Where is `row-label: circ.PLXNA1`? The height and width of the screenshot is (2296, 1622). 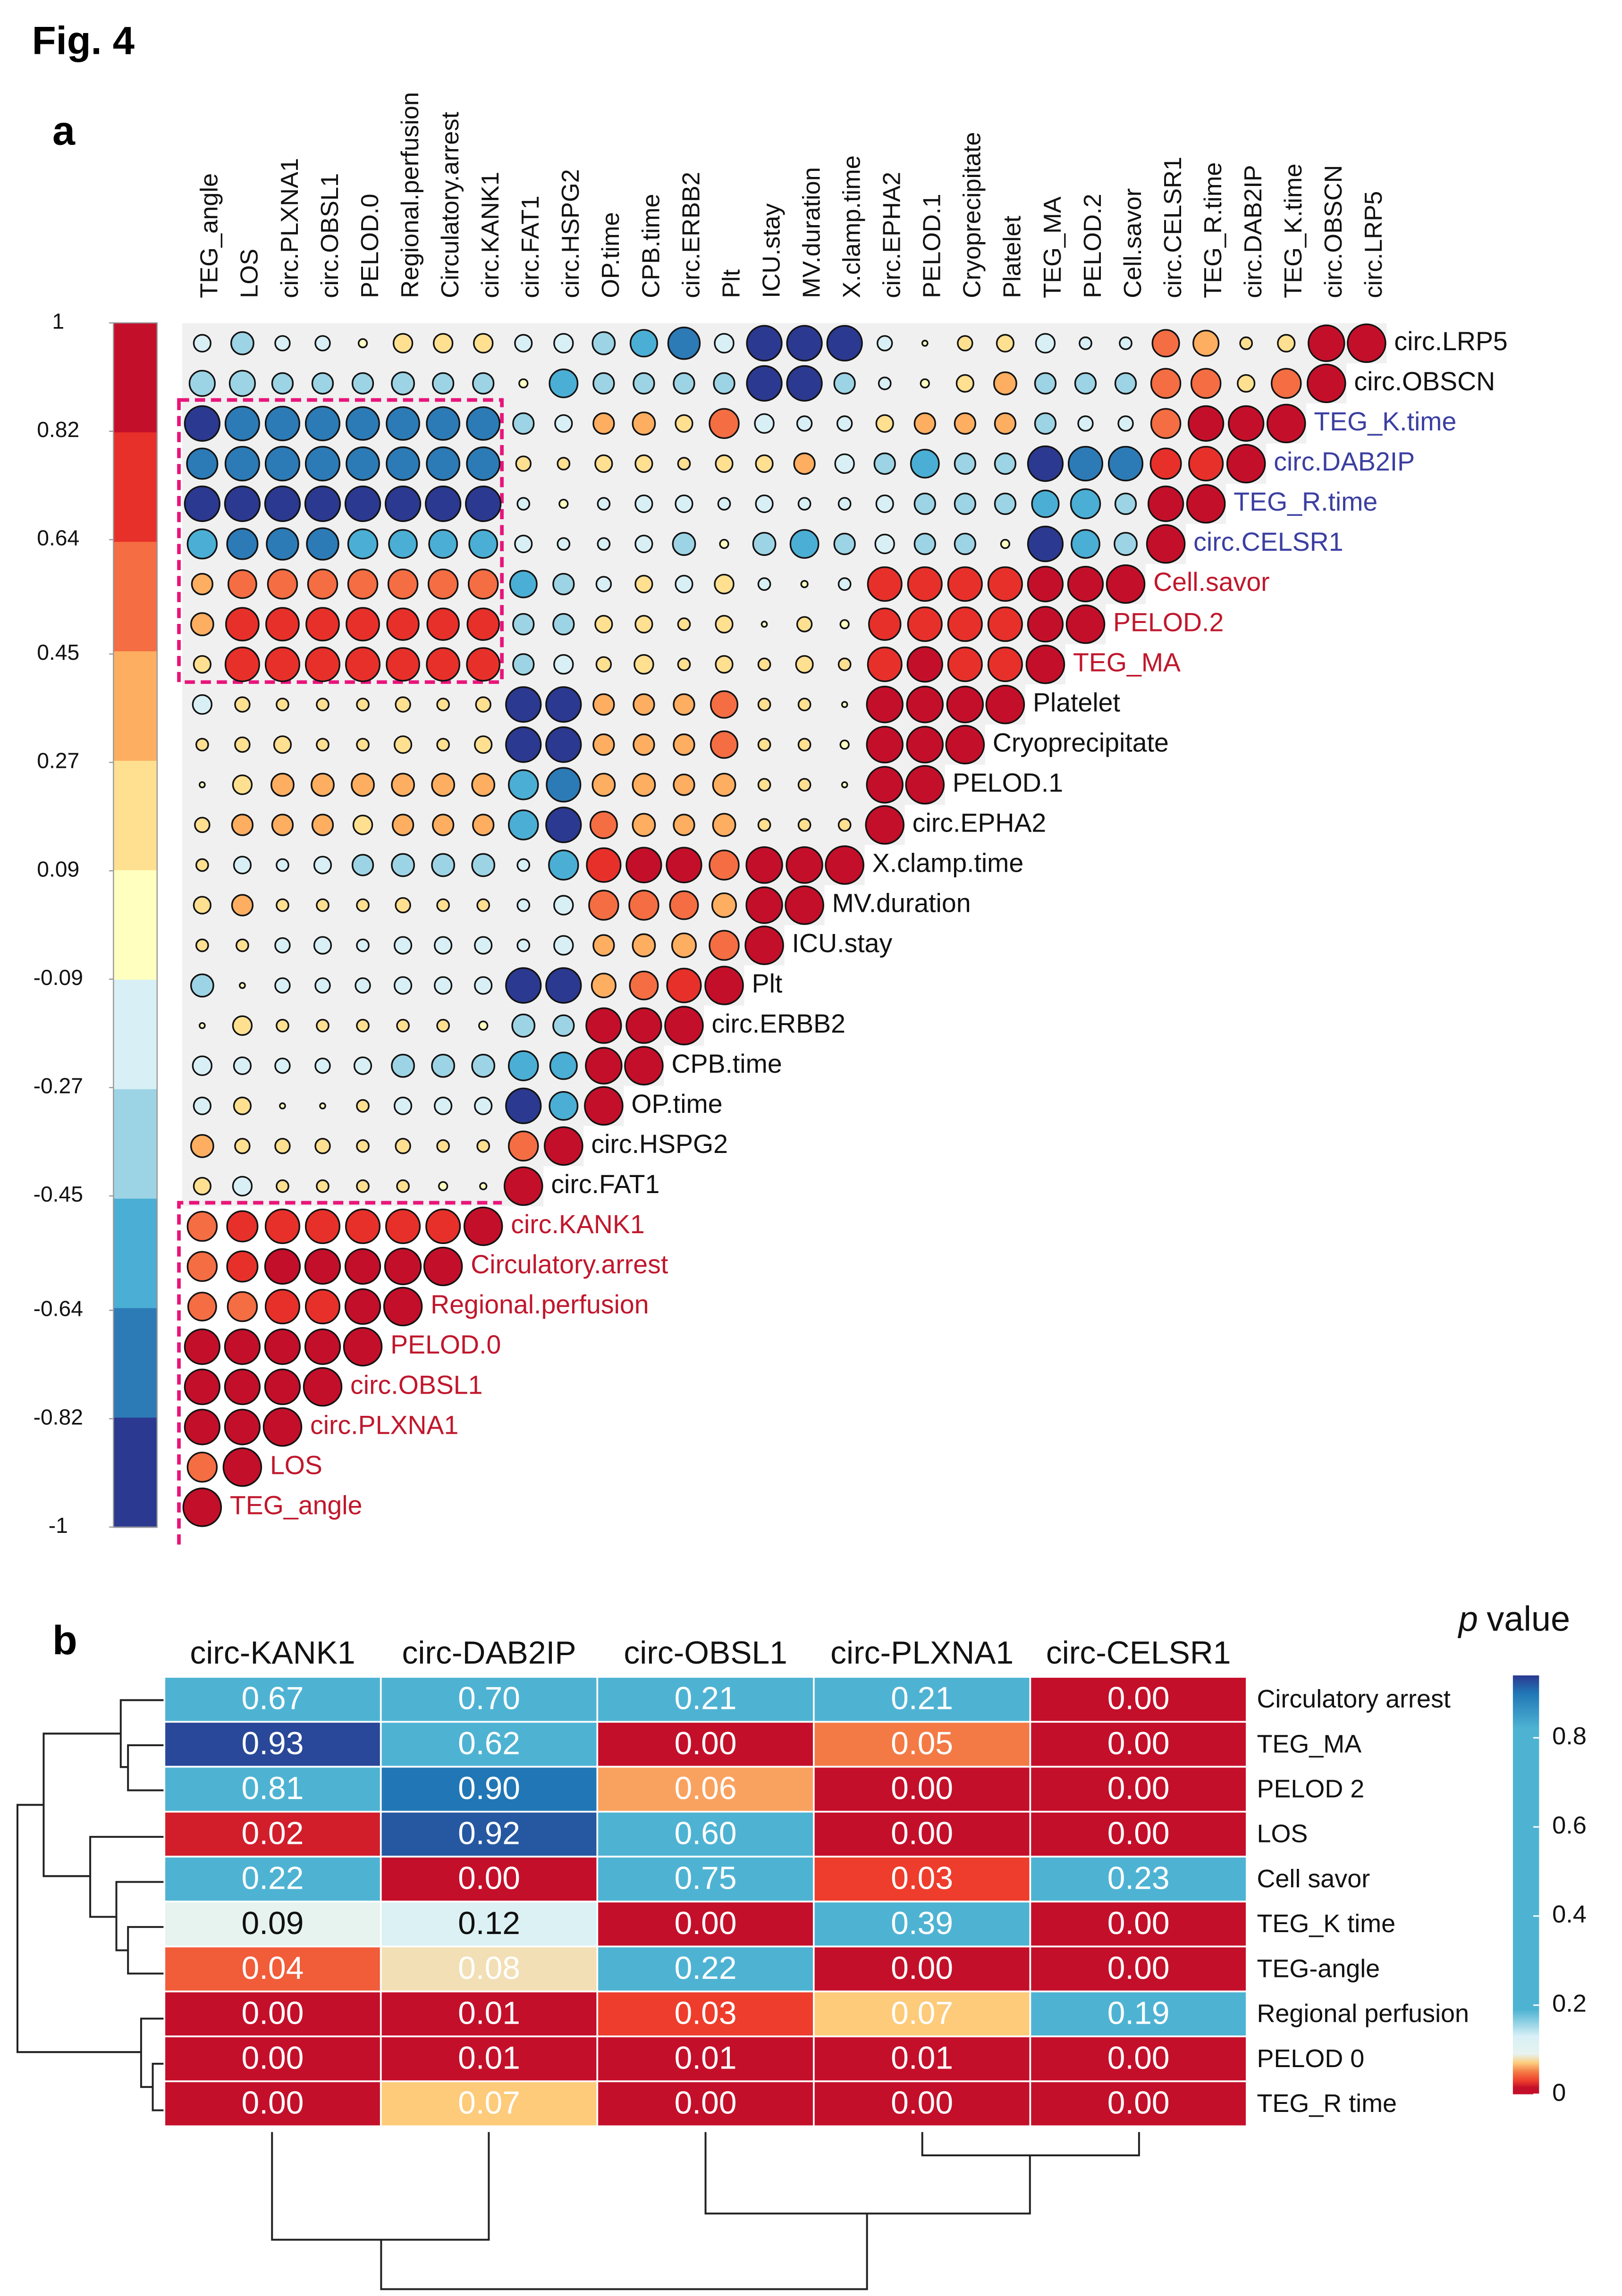
row-label: circ.PLXNA1 is located at coordinates (384, 1425).